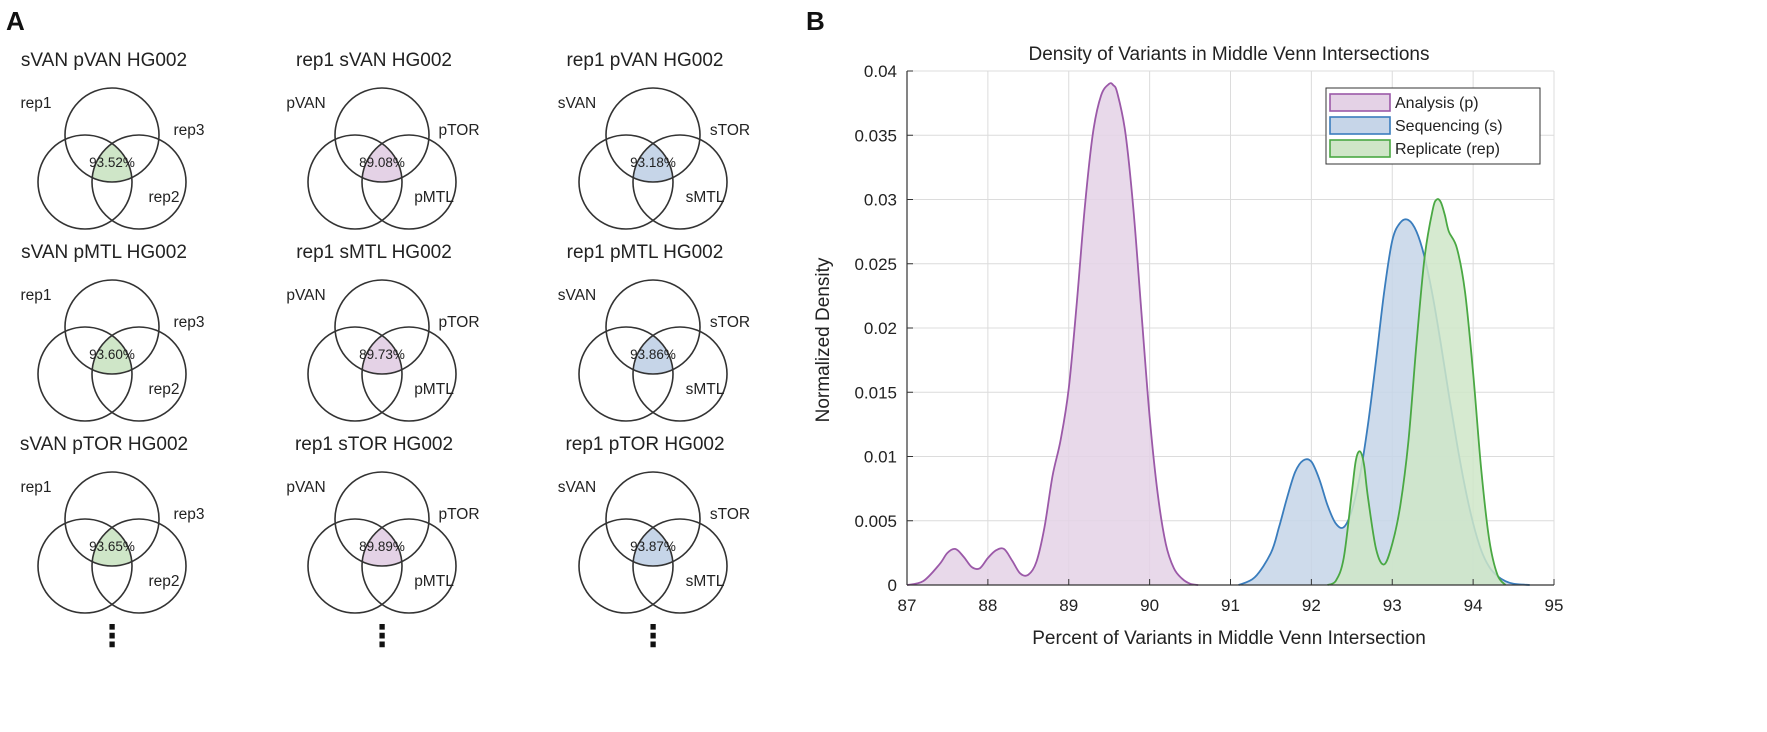 This screenshot has width=1767, height=732. I want to click on y-tick-label: 0.04, so click(880, 71).